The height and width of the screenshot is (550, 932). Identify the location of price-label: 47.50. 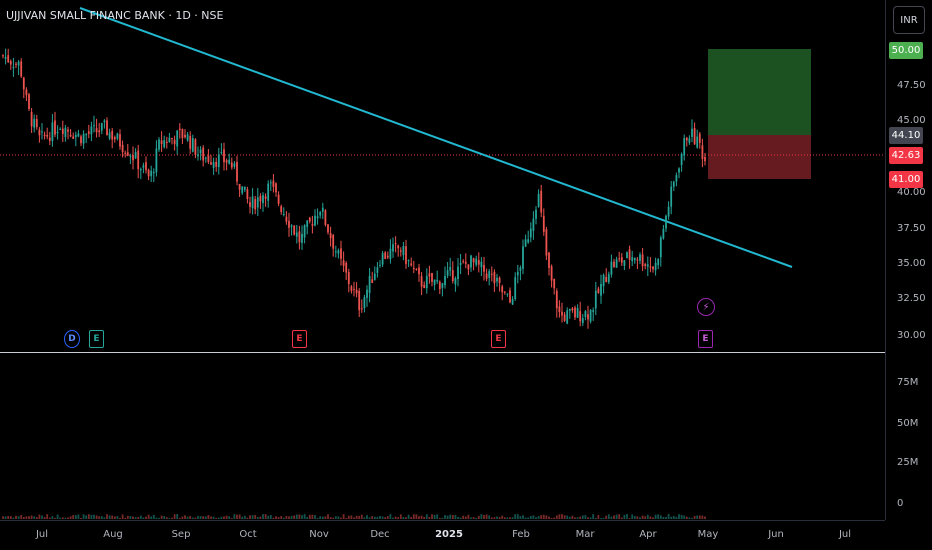
(911, 85).